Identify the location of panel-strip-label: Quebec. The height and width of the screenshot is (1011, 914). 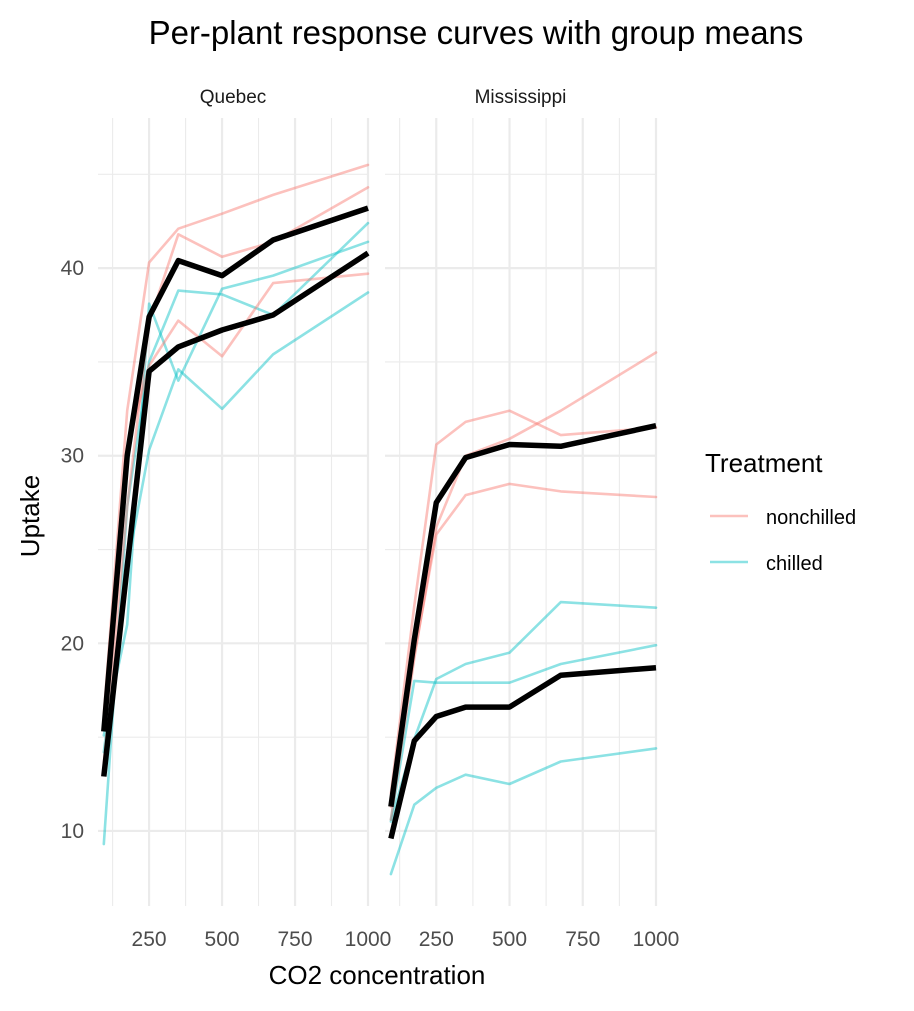
(233, 97).